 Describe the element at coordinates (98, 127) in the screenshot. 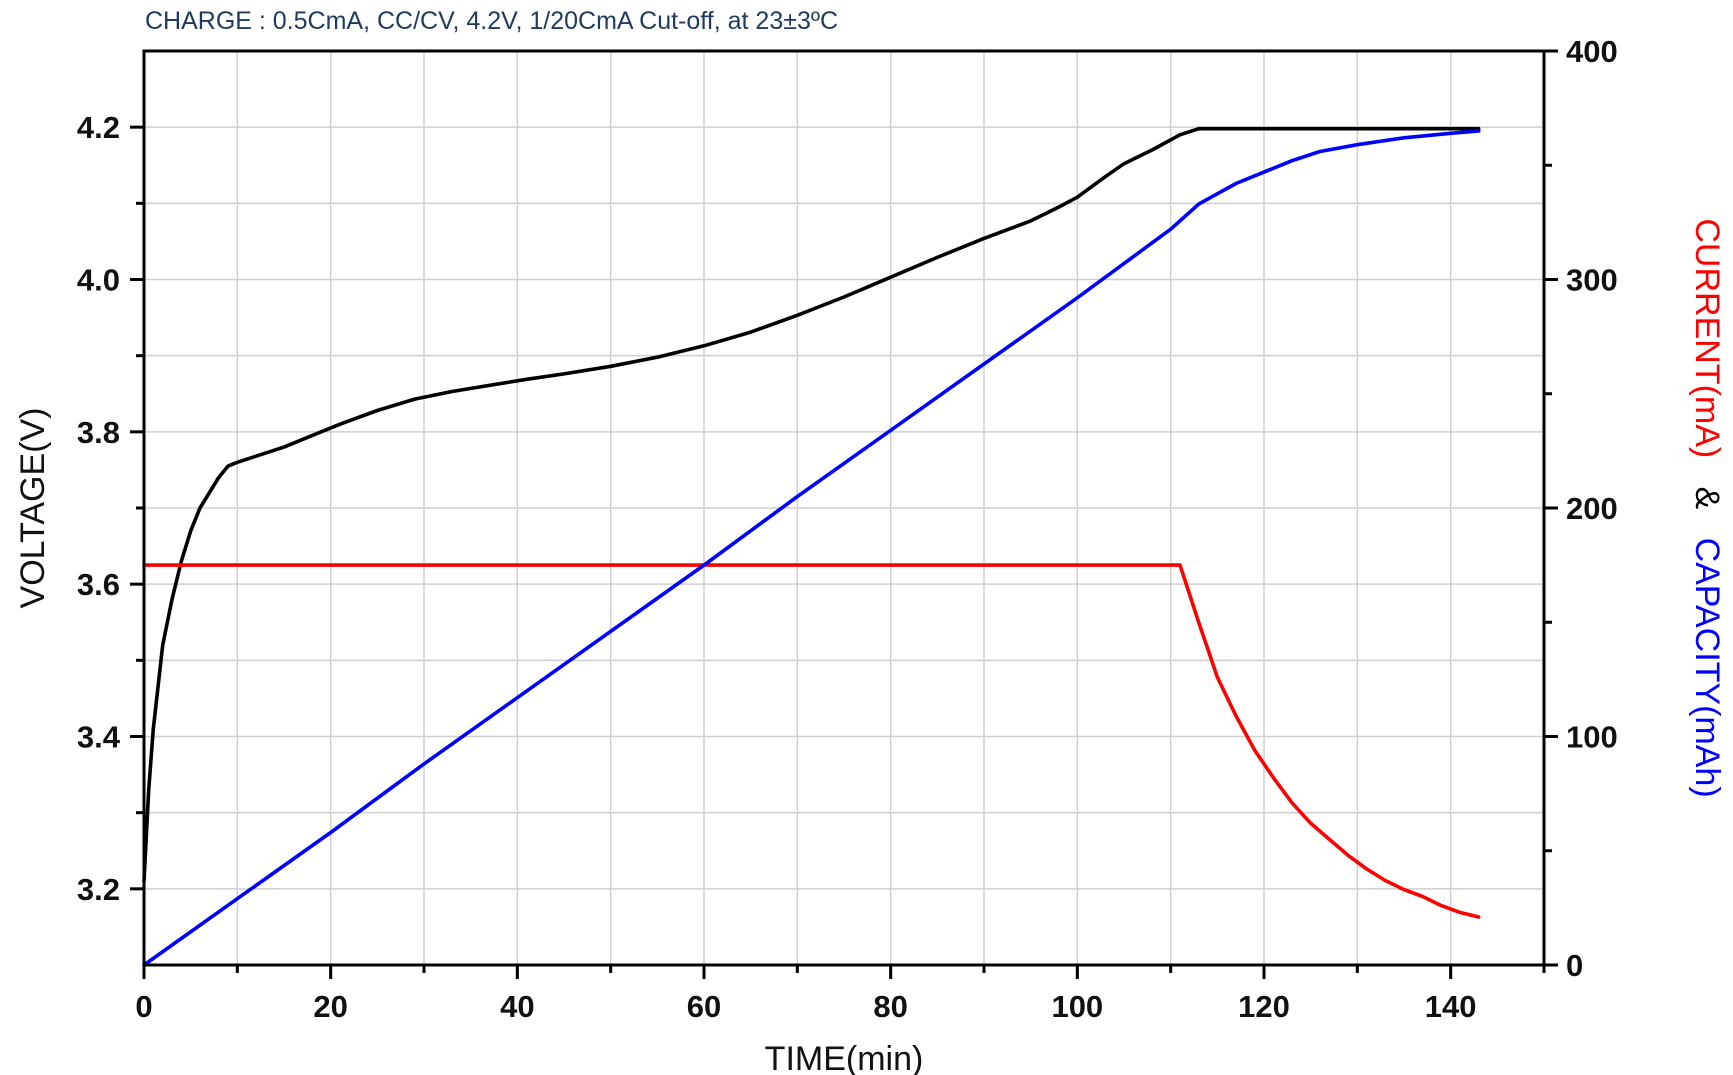

I see `y-left-tick-label: 4.2` at that location.